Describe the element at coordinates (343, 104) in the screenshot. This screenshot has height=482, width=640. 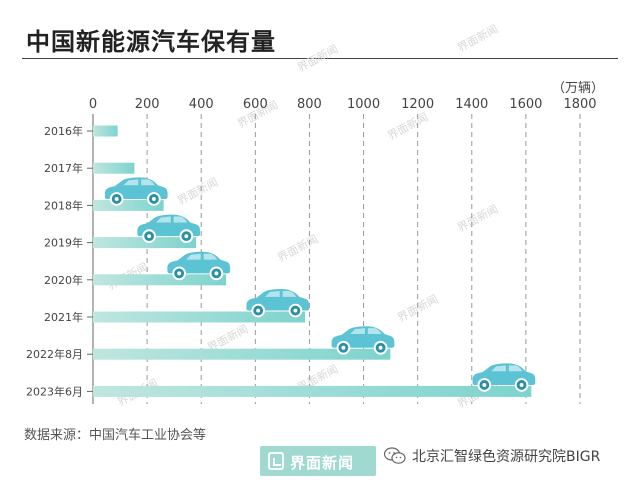
I see `x-axis-ticks: 0 200 400 600 800 1000 1200 1400 1600 1800` at that location.